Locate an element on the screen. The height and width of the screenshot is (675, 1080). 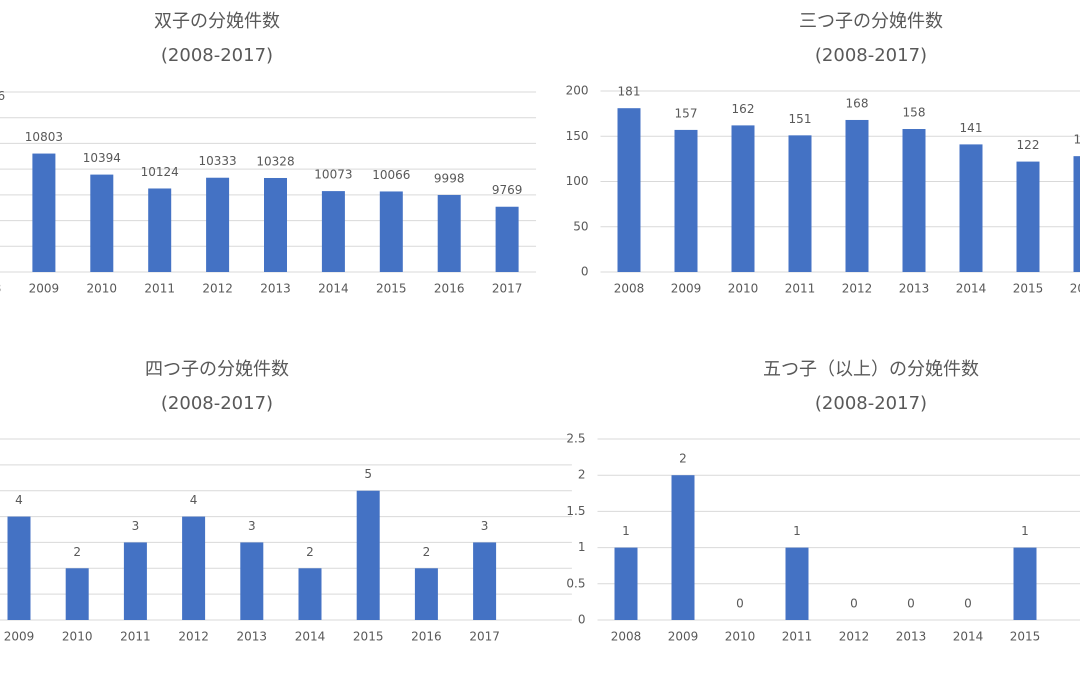
y-tick-label: 0 is located at coordinates (582, 620).